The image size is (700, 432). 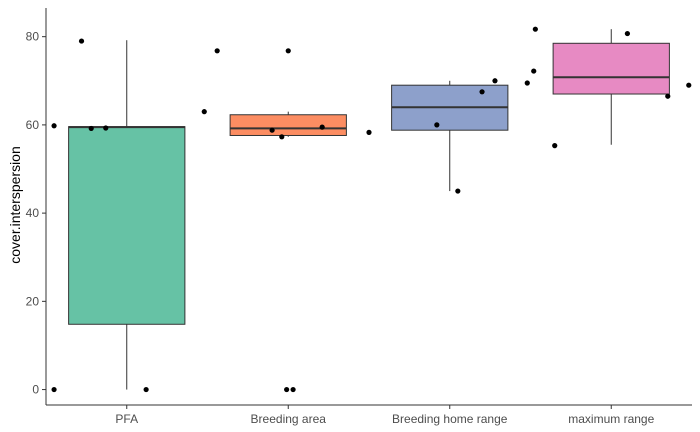 I want to click on box-breeding-area, so click(x=288, y=125).